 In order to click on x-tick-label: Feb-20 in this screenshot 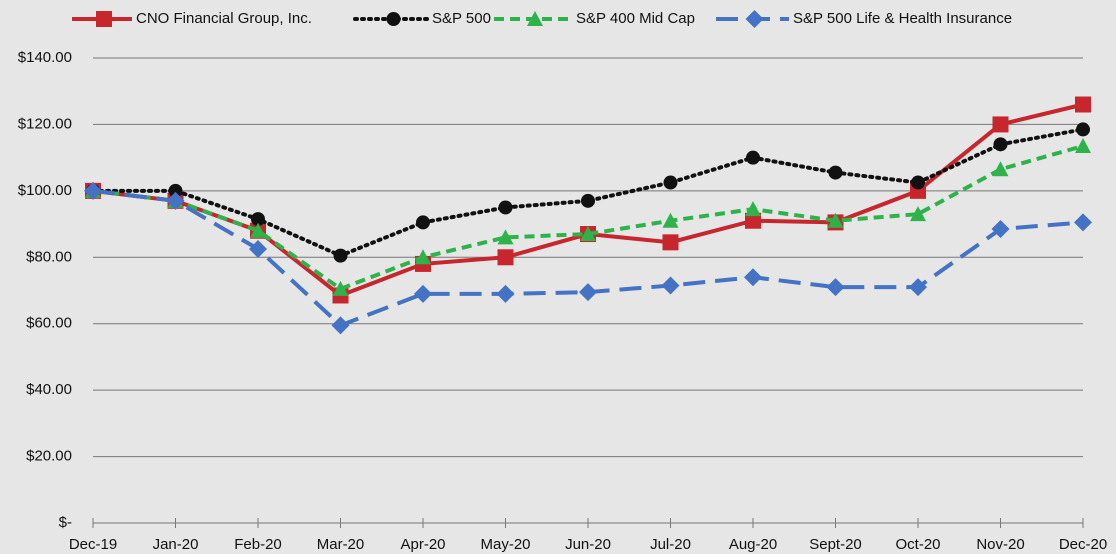, I will do `click(258, 544)`.